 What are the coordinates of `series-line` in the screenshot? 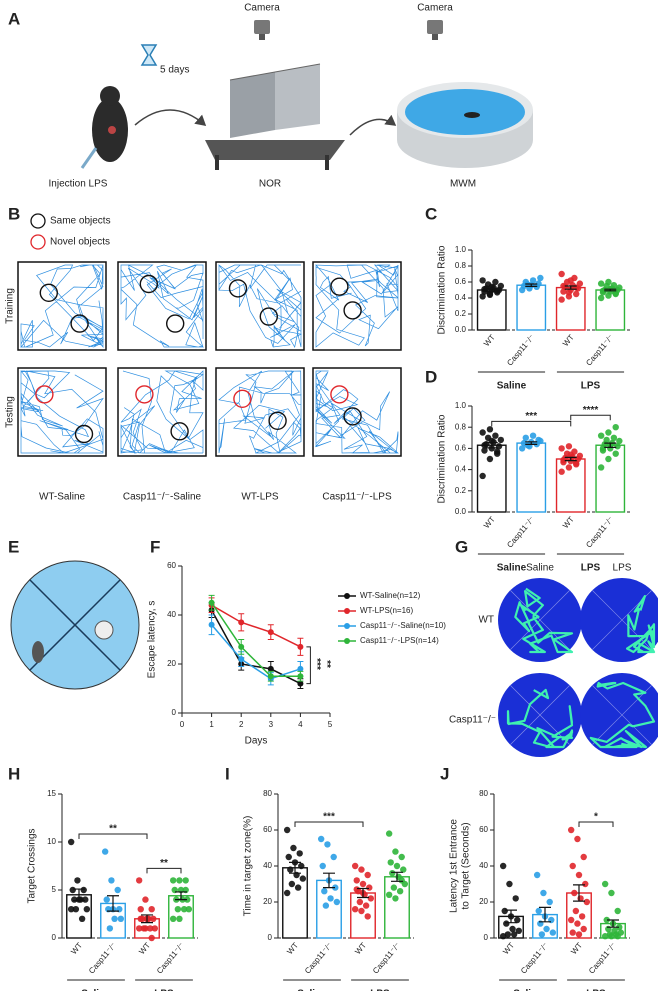 It's located at (255, 639).